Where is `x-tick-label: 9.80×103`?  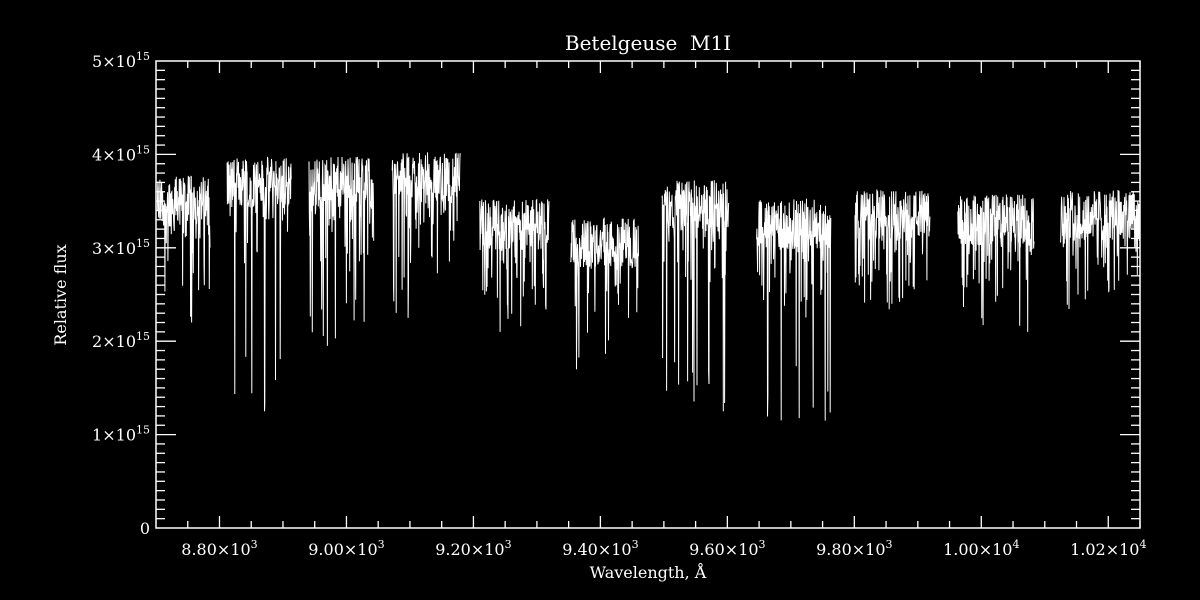
x-tick-label: 9.80×103 is located at coordinates (854, 548).